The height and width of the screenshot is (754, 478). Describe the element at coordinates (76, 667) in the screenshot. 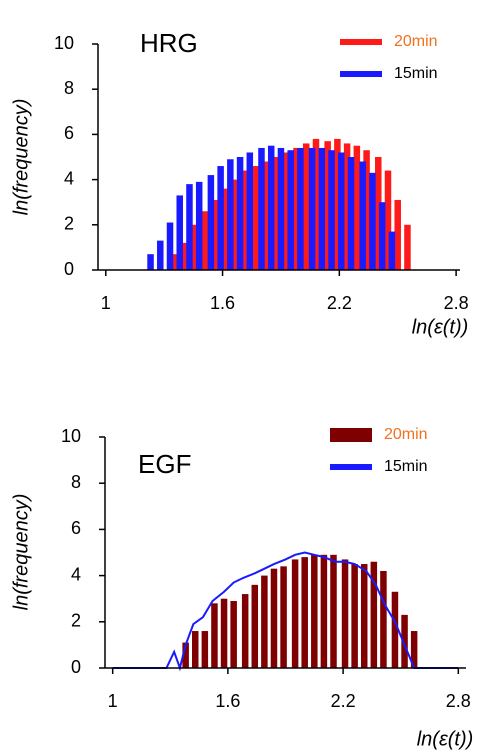

I see `y-tick-label: 0` at that location.